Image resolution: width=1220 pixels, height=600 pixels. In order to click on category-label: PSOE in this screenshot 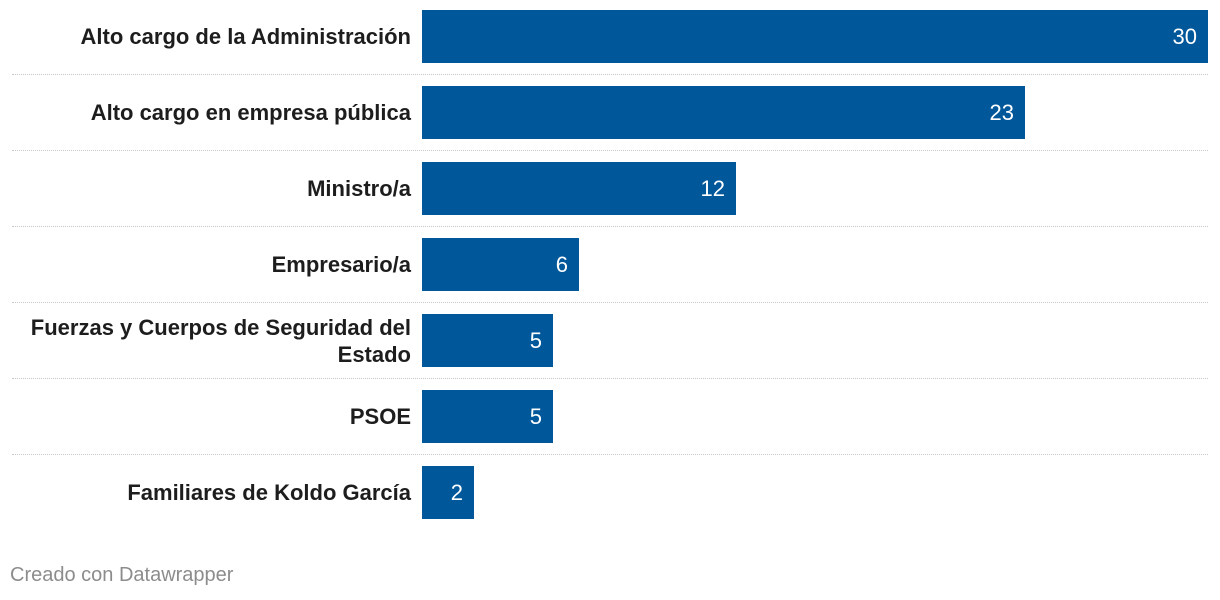, I will do `click(380, 416)`.